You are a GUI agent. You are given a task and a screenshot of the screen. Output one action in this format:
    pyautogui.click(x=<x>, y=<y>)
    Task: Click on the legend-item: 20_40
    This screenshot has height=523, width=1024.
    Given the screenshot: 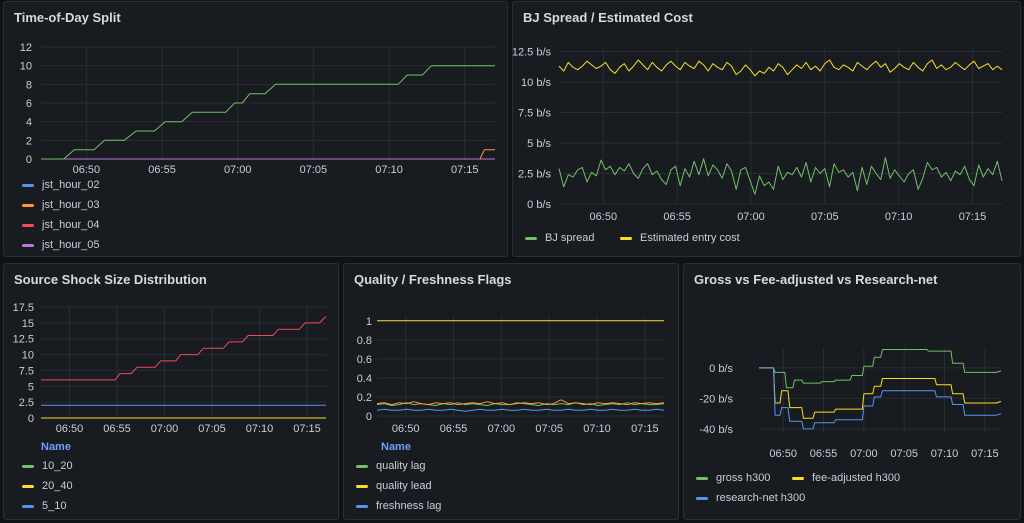 What is the action you would take?
    pyautogui.click(x=47, y=486)
    